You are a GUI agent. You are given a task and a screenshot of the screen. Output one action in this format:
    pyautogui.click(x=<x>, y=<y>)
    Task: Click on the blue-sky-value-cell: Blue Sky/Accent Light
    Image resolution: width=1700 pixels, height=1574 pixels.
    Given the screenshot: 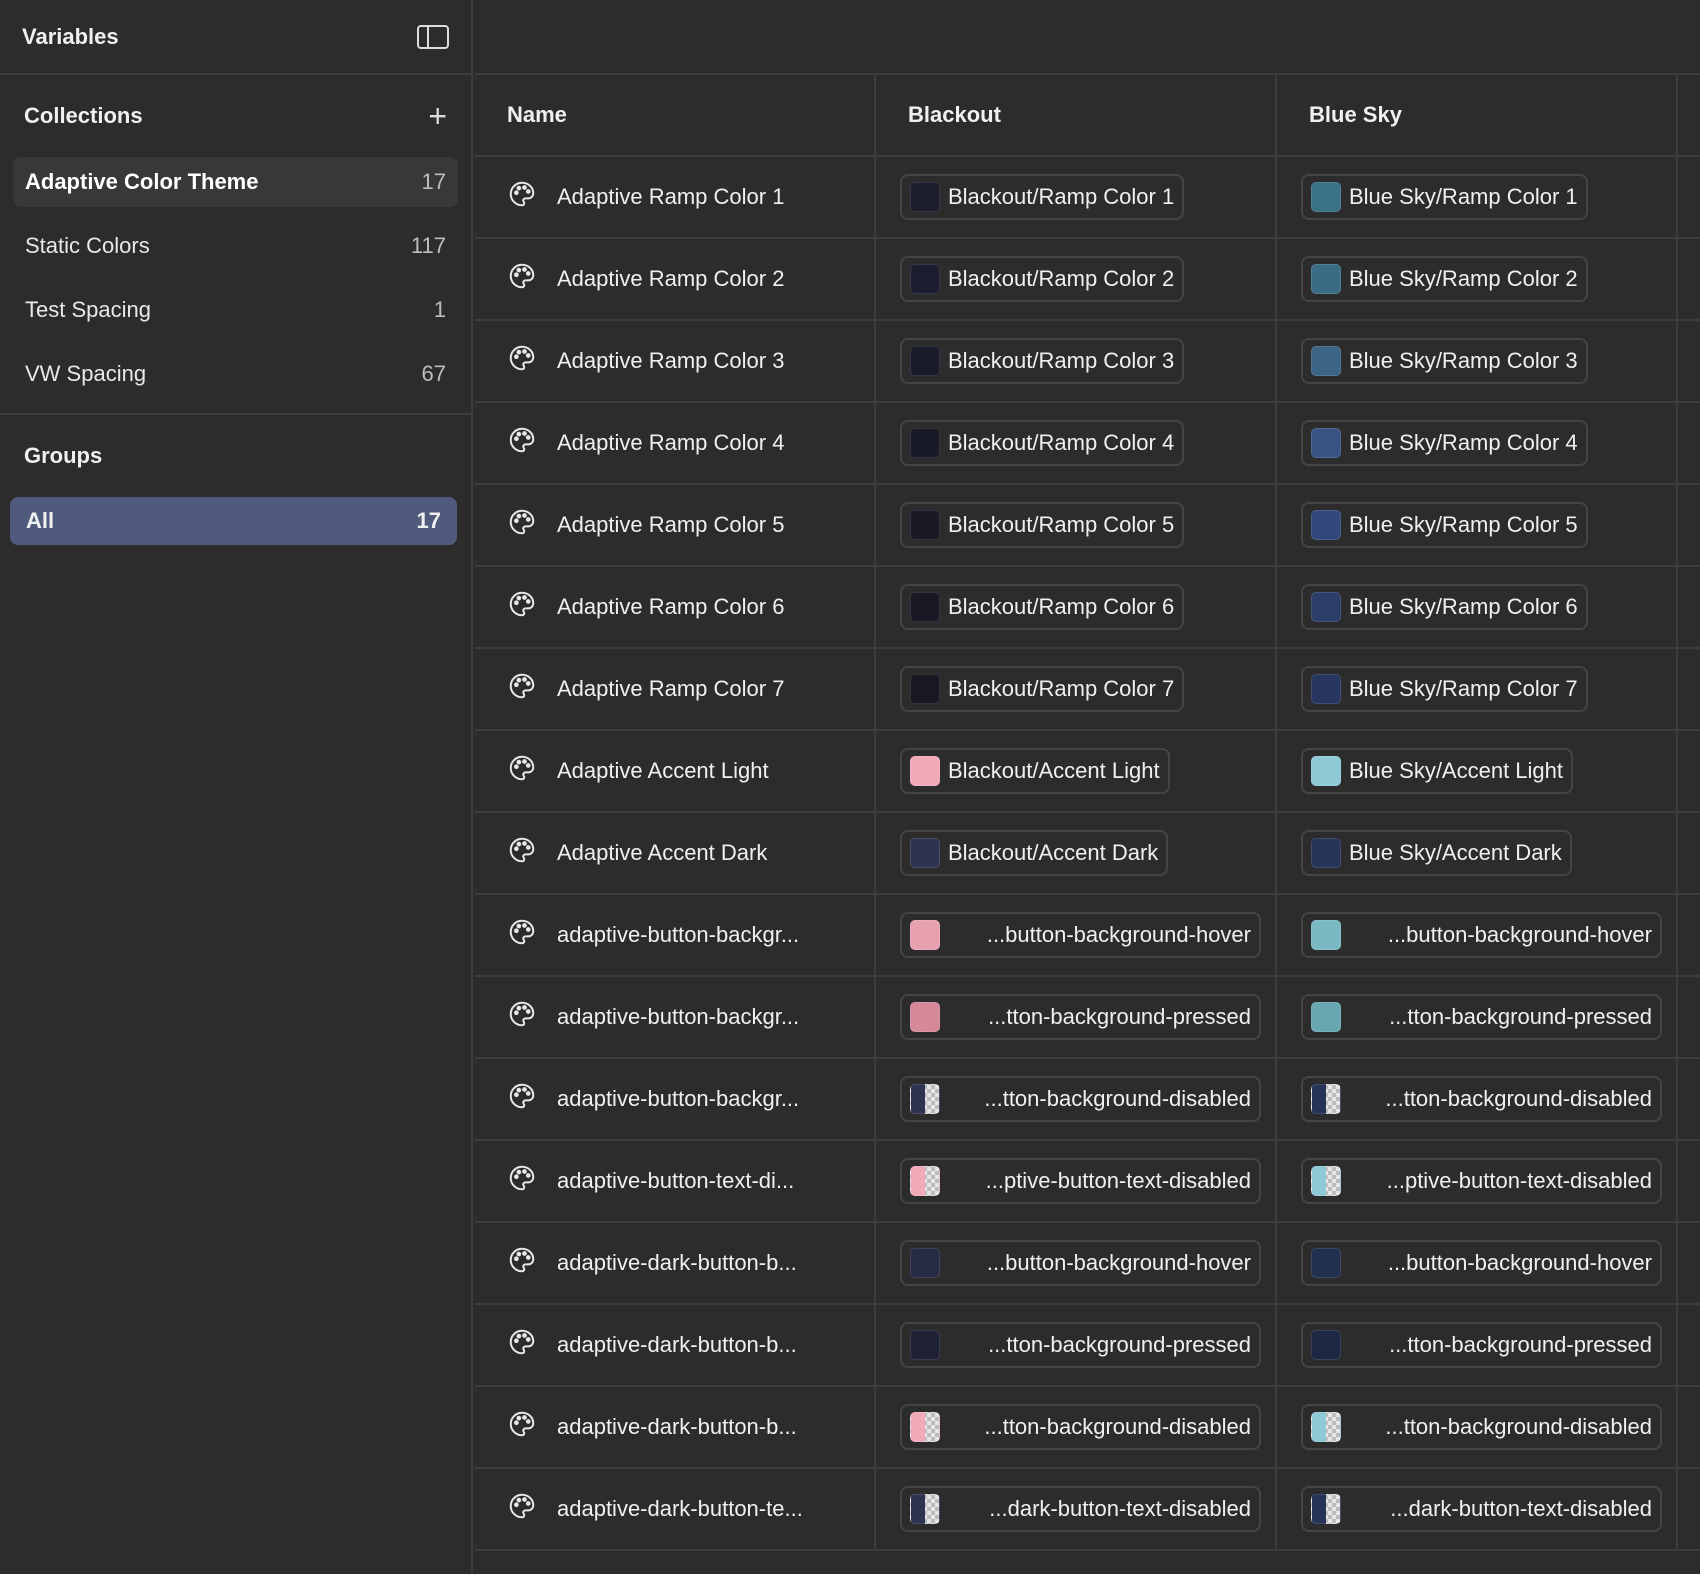 What is the action you would take?
    pyautogui.click(x=1477, y=771)
    